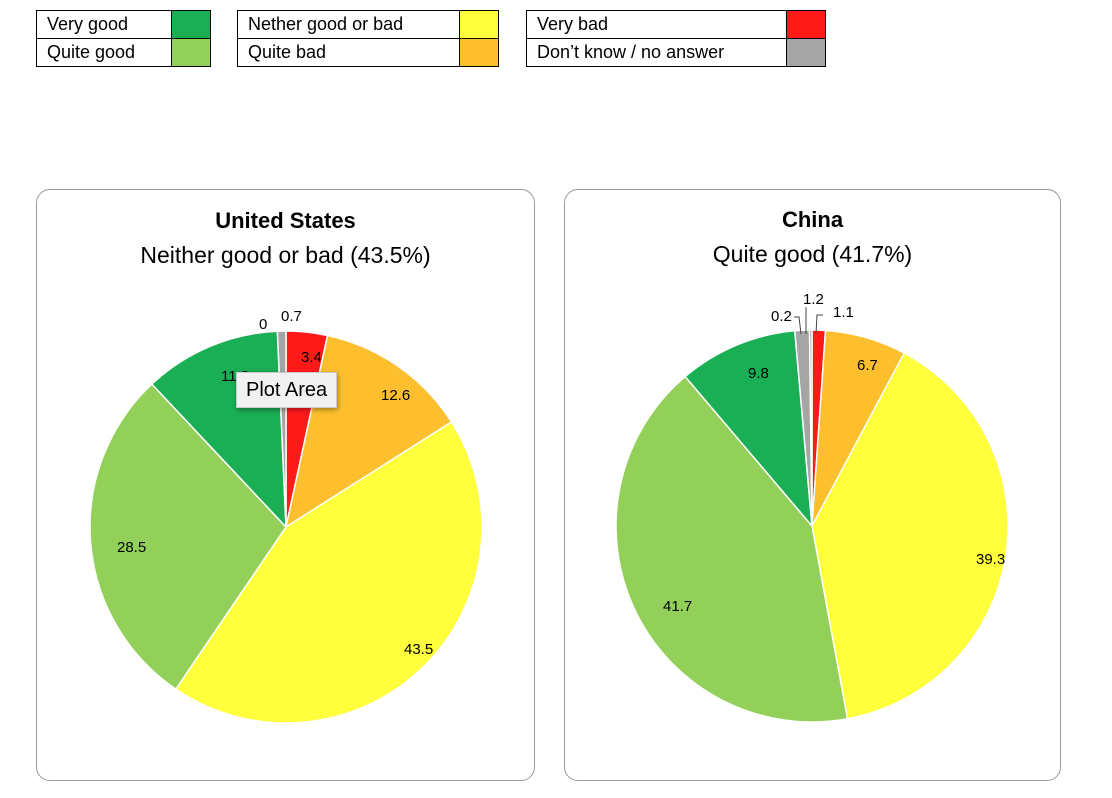 This screenshot has width=1112, height=798. I want to click on legend-very-good-quite-good: Very good Quite good, so click(123, 38).